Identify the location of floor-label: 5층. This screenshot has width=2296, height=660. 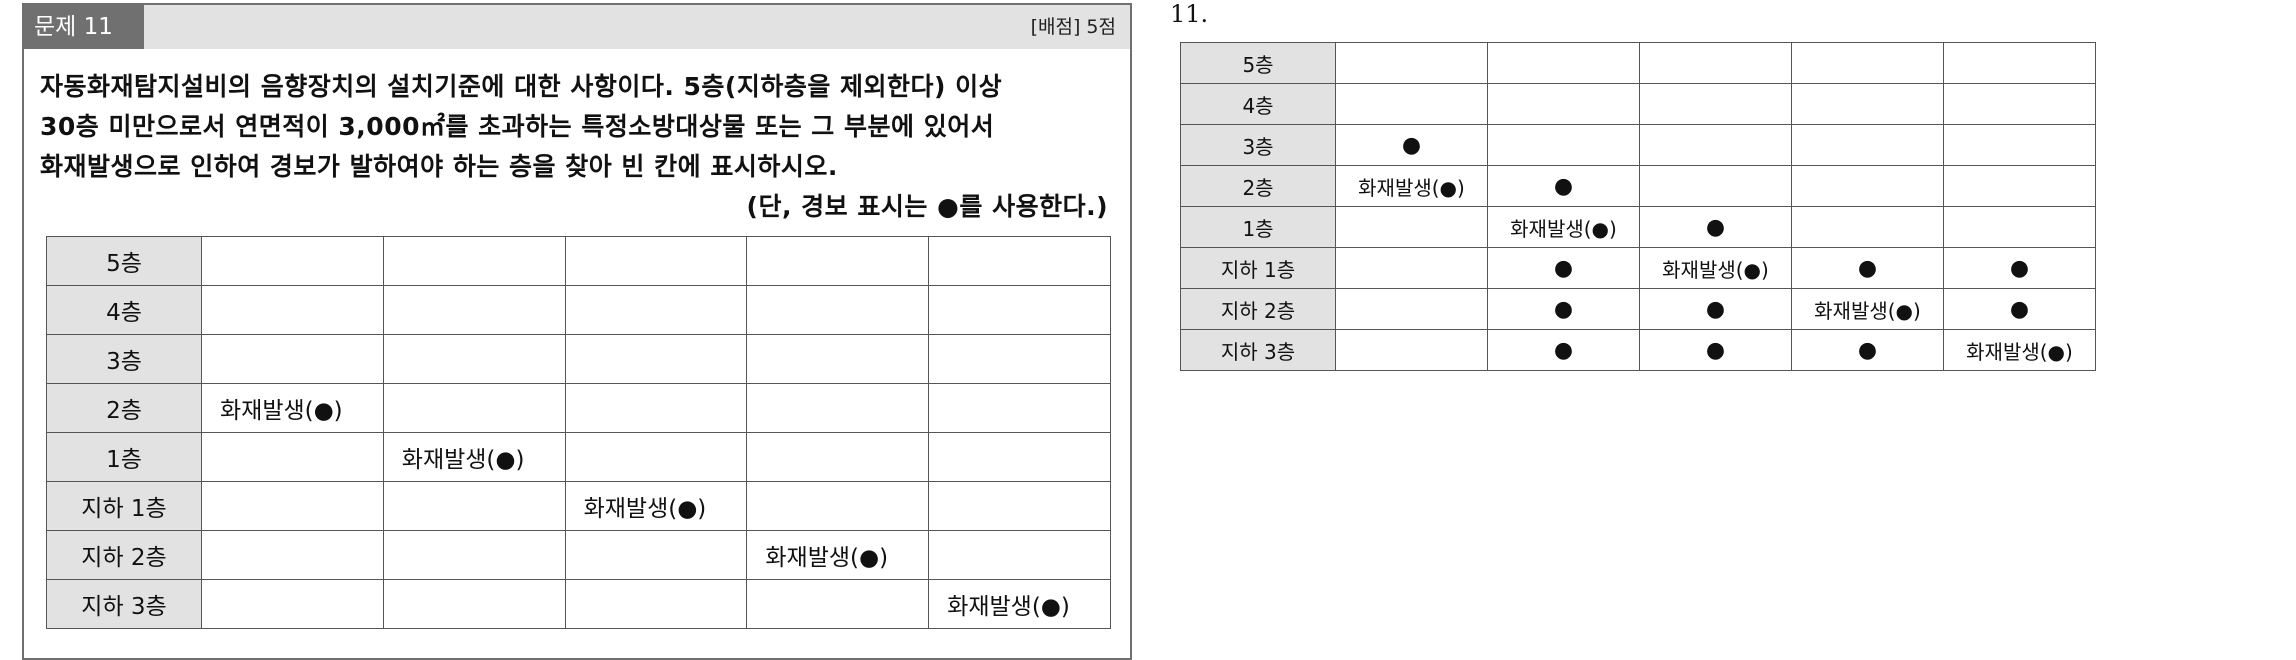
(124, 261).